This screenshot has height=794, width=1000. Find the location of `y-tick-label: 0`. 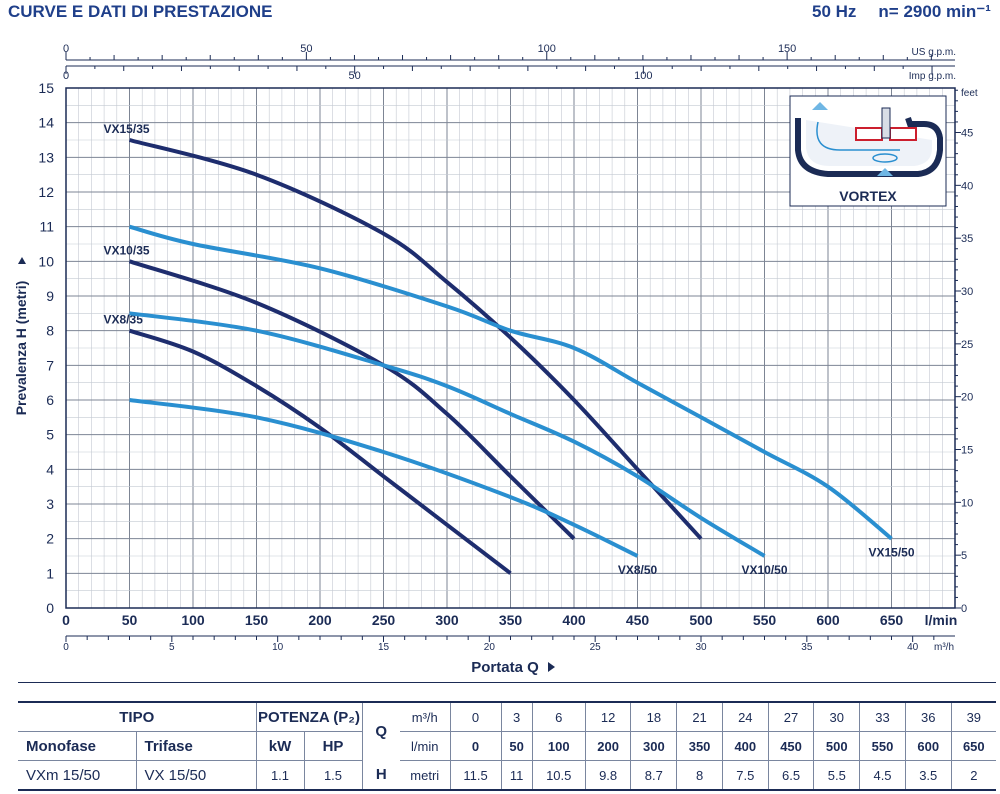

y-tick-label: 0 is located at coordinates (50, 608).